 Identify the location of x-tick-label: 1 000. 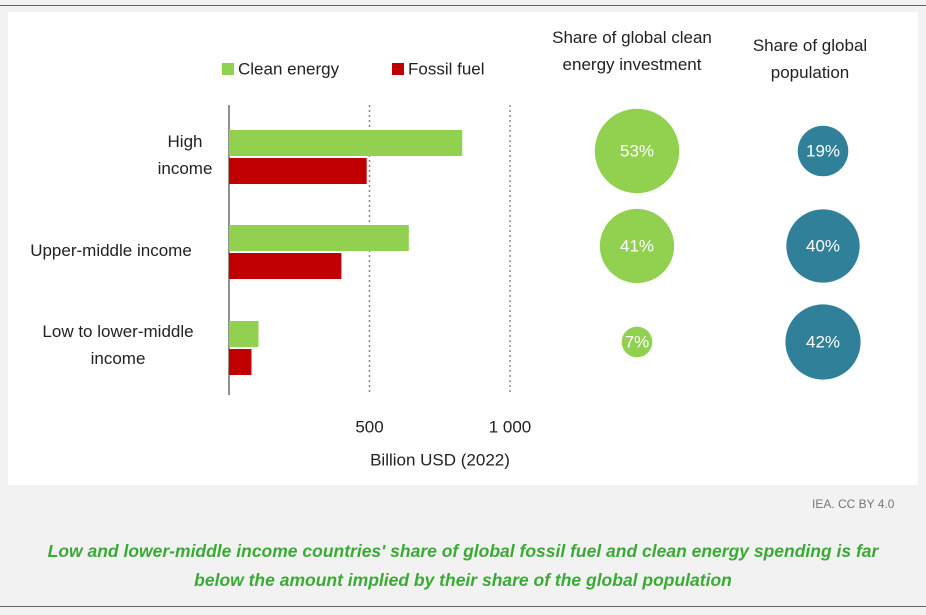
(510, 426).